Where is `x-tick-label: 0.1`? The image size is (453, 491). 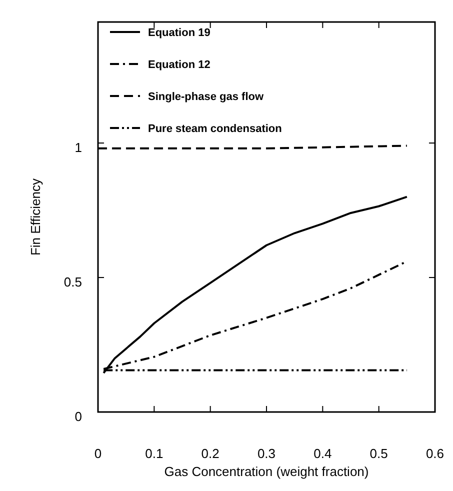 x-tick-label: 0.1 is located at coordinates (154, 453).